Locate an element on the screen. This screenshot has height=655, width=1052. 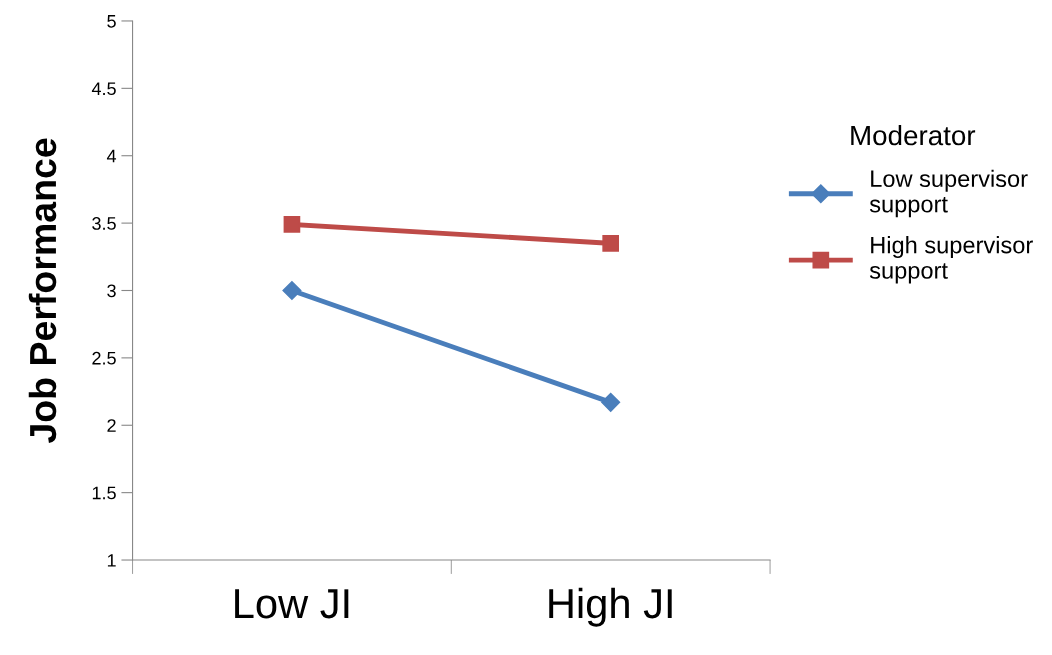
y-tick-label: 4 is located at coordinates (111, 156).